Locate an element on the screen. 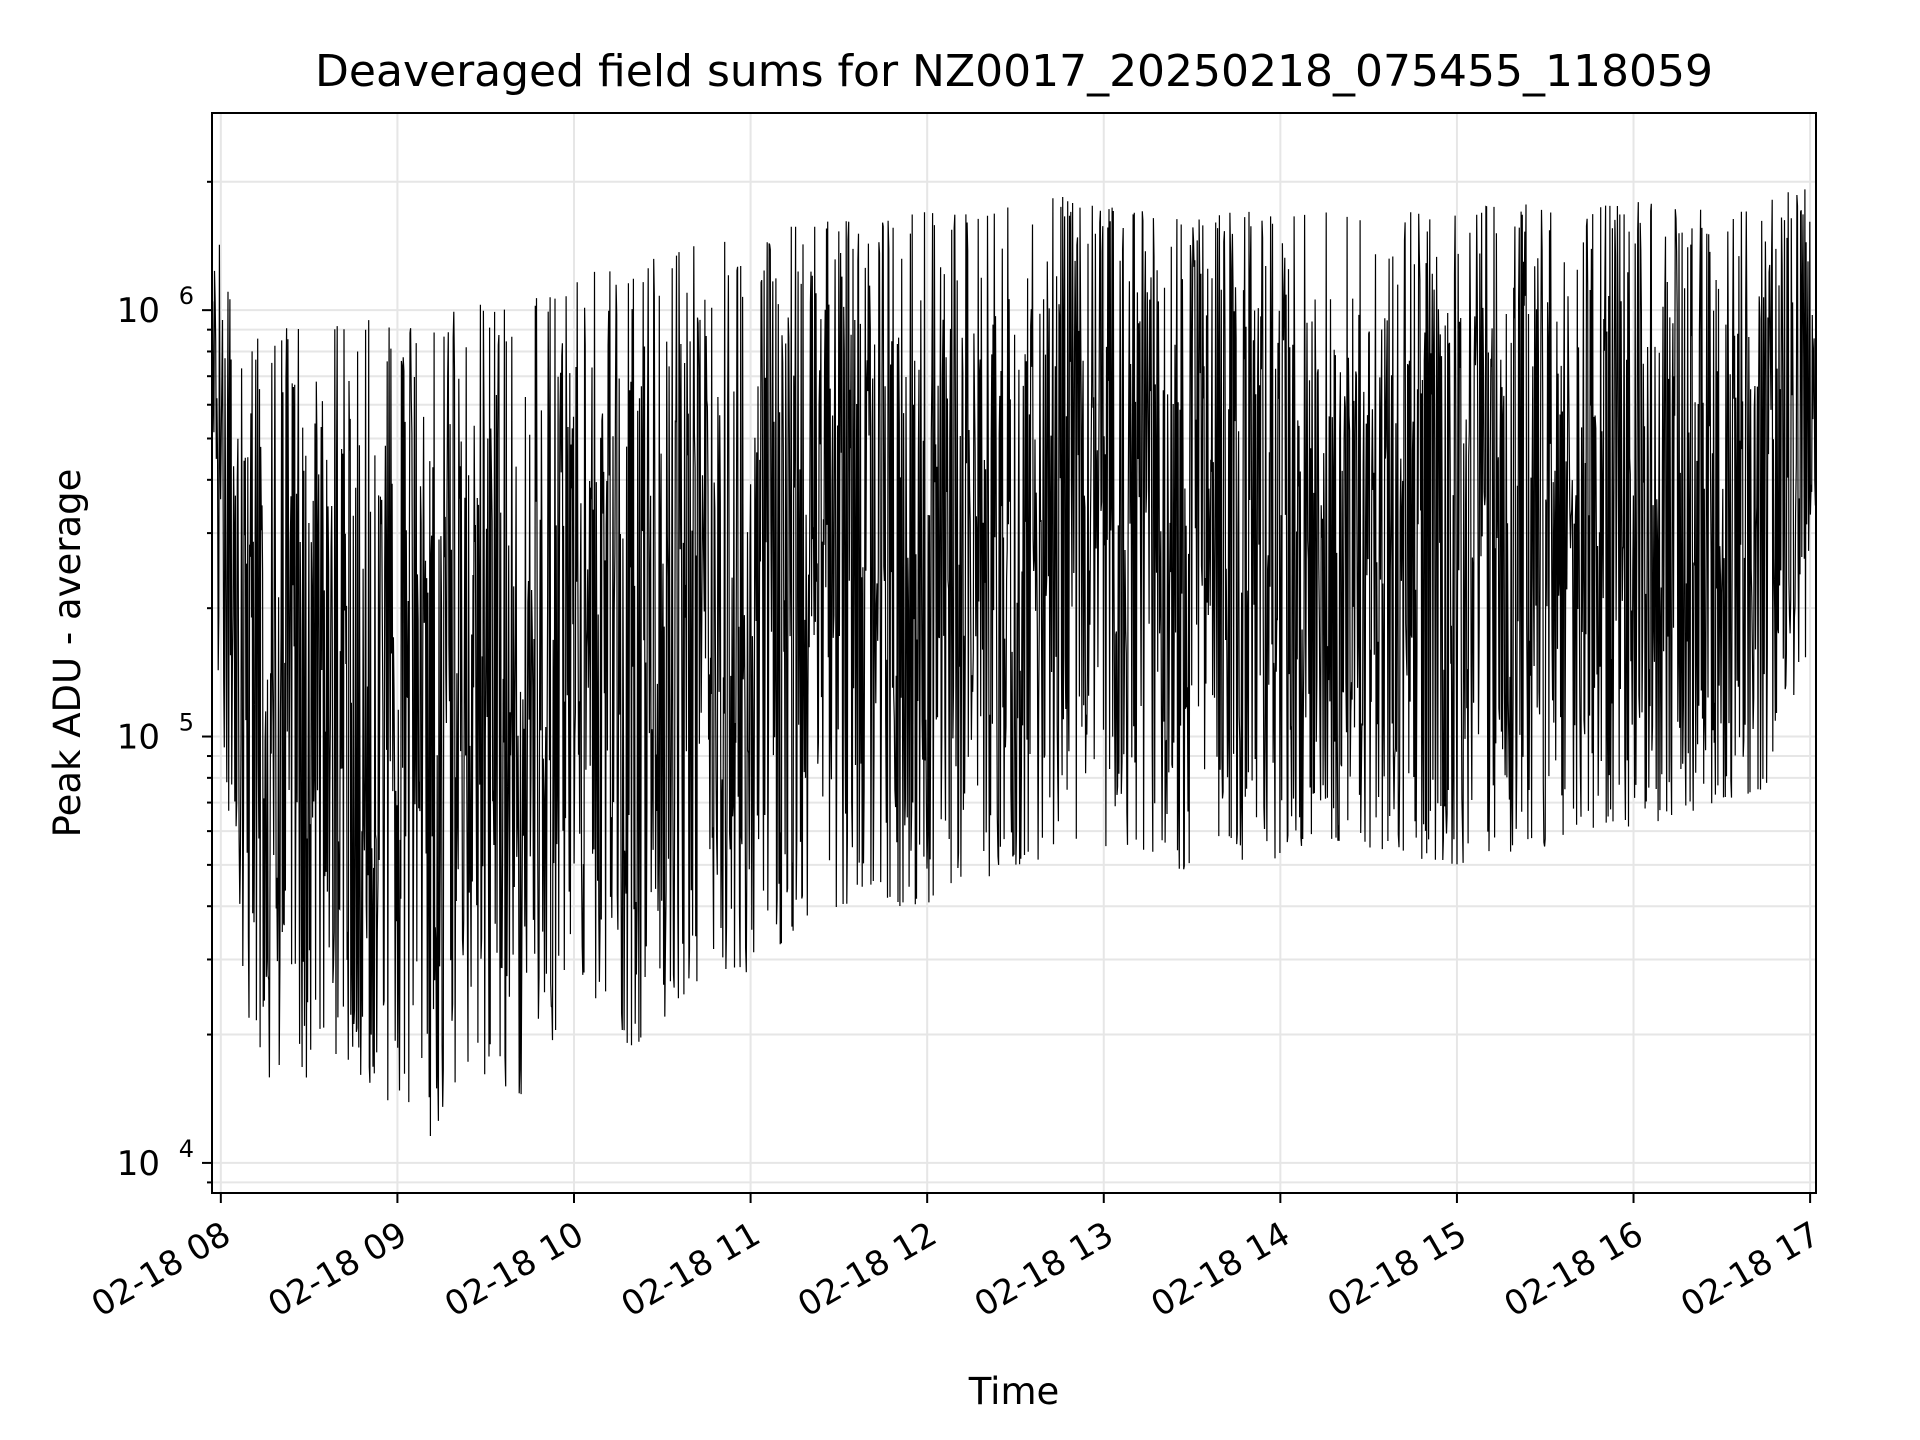 Image resolution: width=1920 pixels, height=1440 pixels. y-tick-exponent: 4 is located at coordinates (186, 1149).